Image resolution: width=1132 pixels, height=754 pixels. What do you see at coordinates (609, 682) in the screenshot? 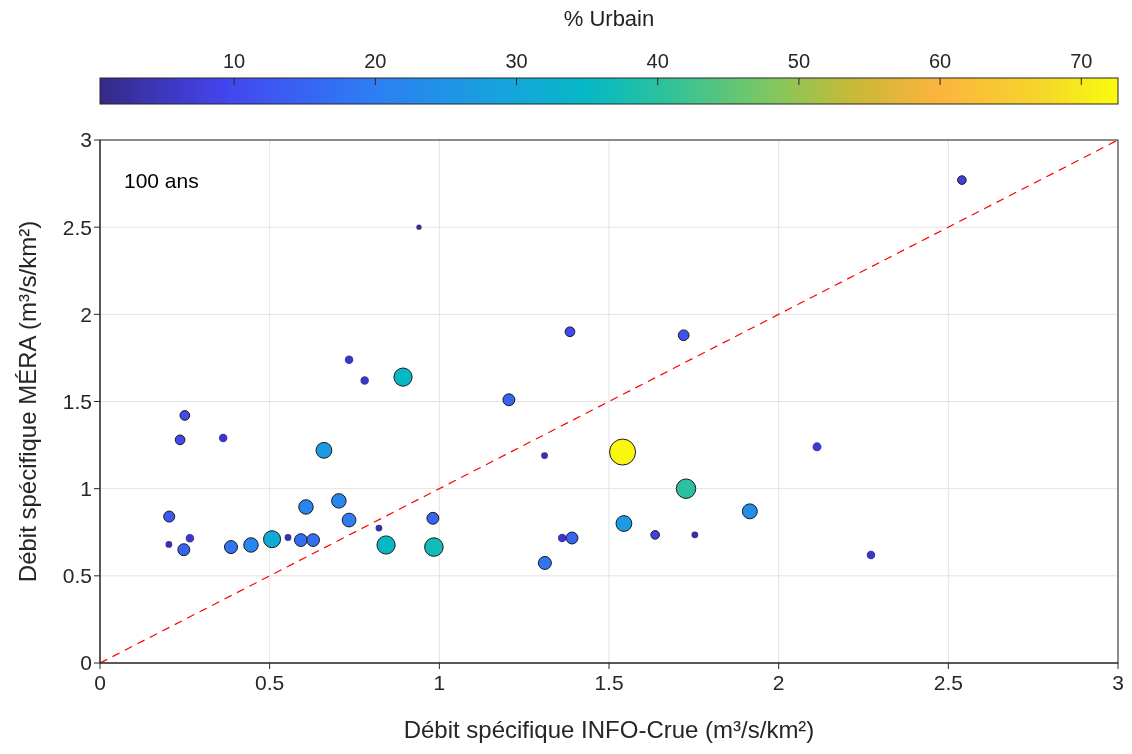
I see `x-tick-label: 1.5` at bounding box center [609, 682].